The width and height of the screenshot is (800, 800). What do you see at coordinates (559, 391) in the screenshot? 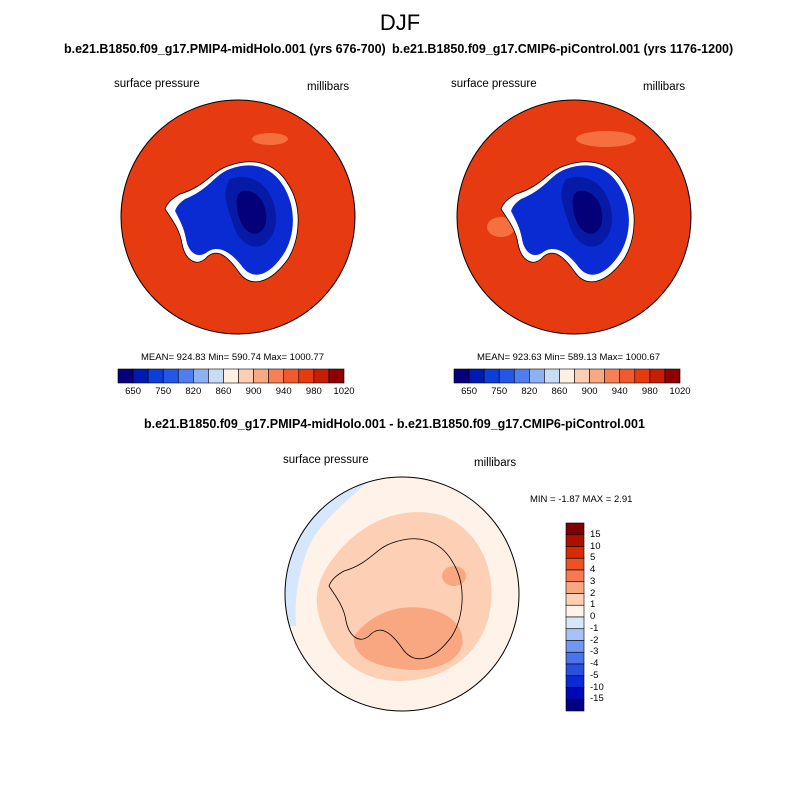
I see `panel2-colorbar-tick-label: 860` at bounding box center [559, 391].